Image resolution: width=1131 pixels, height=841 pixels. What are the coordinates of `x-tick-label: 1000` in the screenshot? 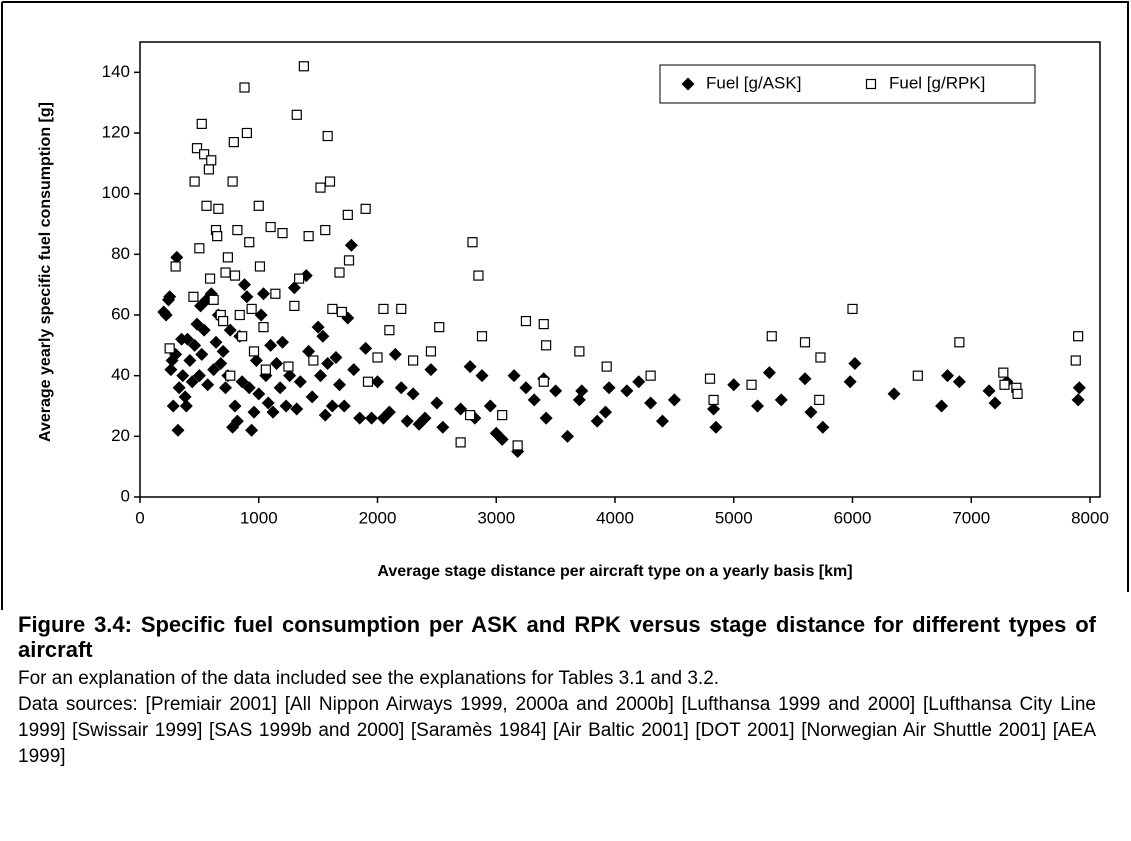 It's located at (259, 517).